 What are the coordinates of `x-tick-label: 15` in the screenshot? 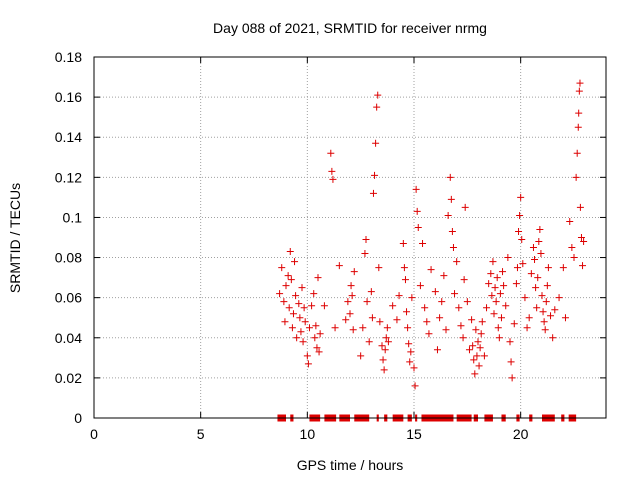 It's located at (414, 434).